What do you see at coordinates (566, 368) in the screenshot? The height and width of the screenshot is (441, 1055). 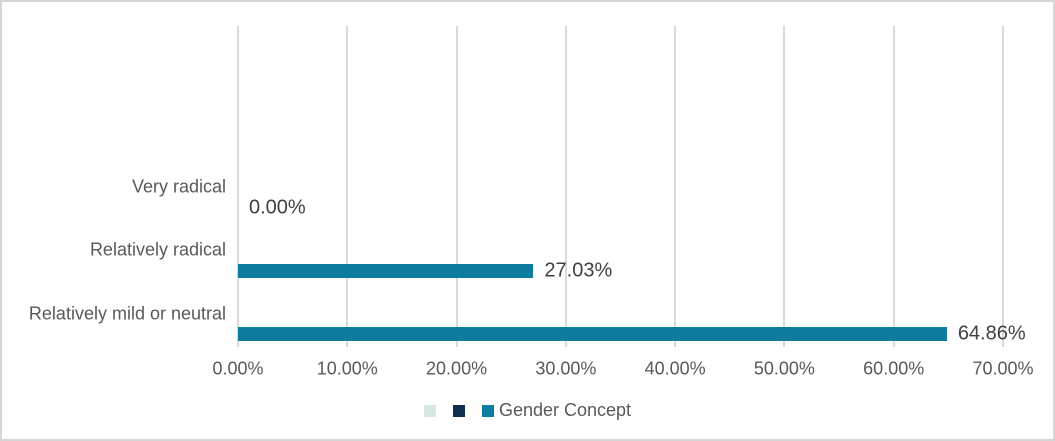 I see `x-axis-tick-label: 30.00%` at bounding box center [566, 368].